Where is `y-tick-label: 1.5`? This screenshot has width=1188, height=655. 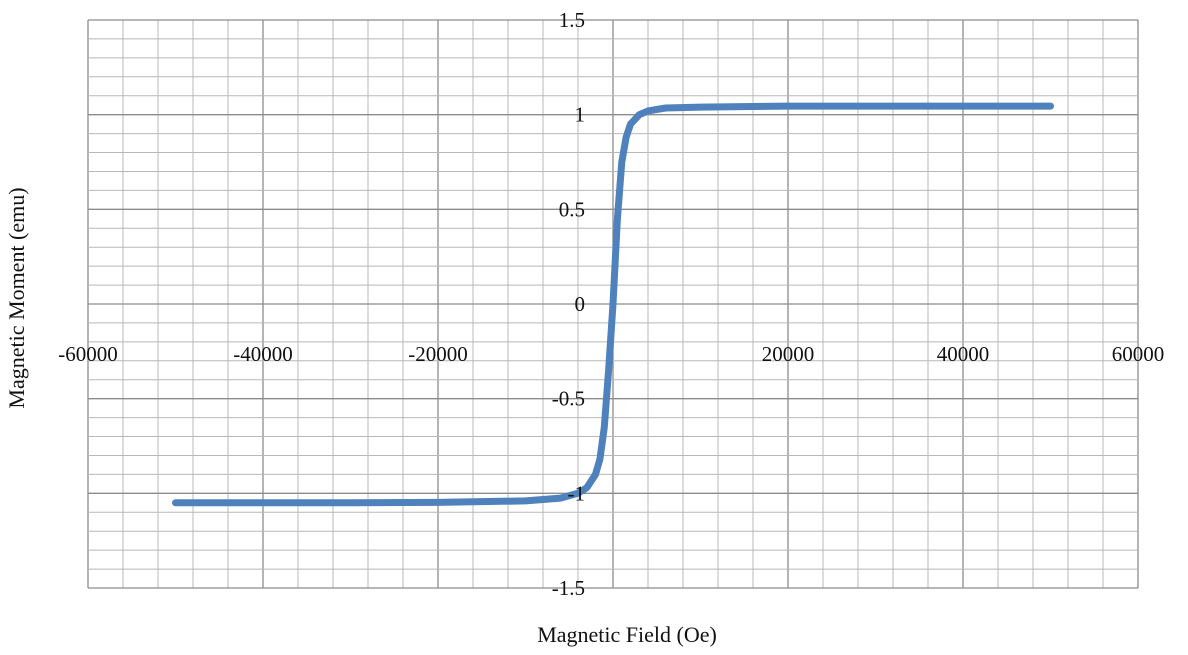
y-tick-label: 1.5 is located at coordinates (572, 20).